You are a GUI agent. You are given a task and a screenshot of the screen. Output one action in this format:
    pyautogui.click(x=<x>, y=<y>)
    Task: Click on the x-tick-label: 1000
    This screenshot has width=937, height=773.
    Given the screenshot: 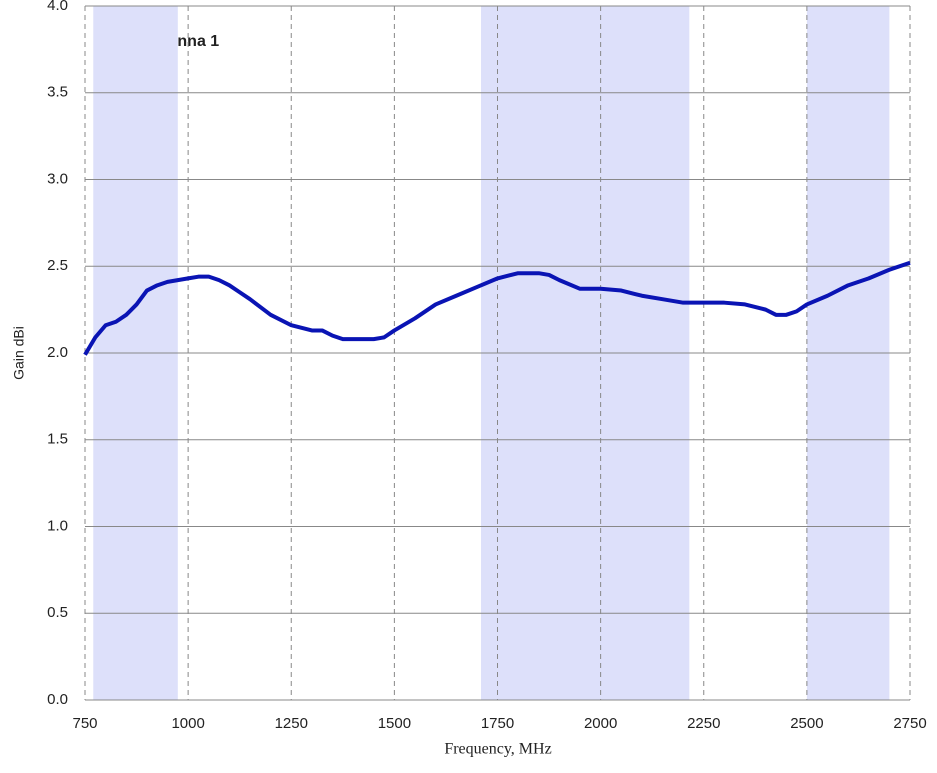 What is the action you would take?
    pyautogui.click(x=187, y=723)
    